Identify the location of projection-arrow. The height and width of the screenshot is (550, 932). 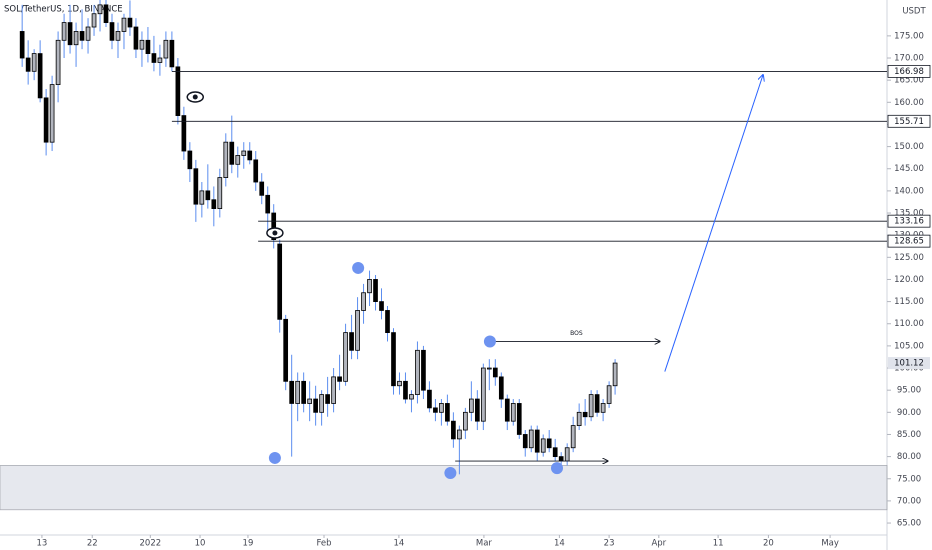
(713, 223).